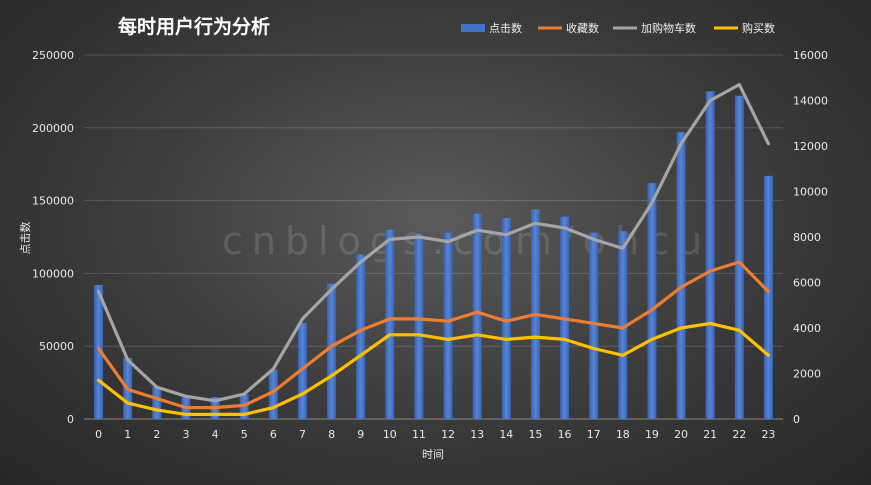  Describe the element at coordinates (331, 434) in the screenshot. I see `x-tick-label: 8` at that location.